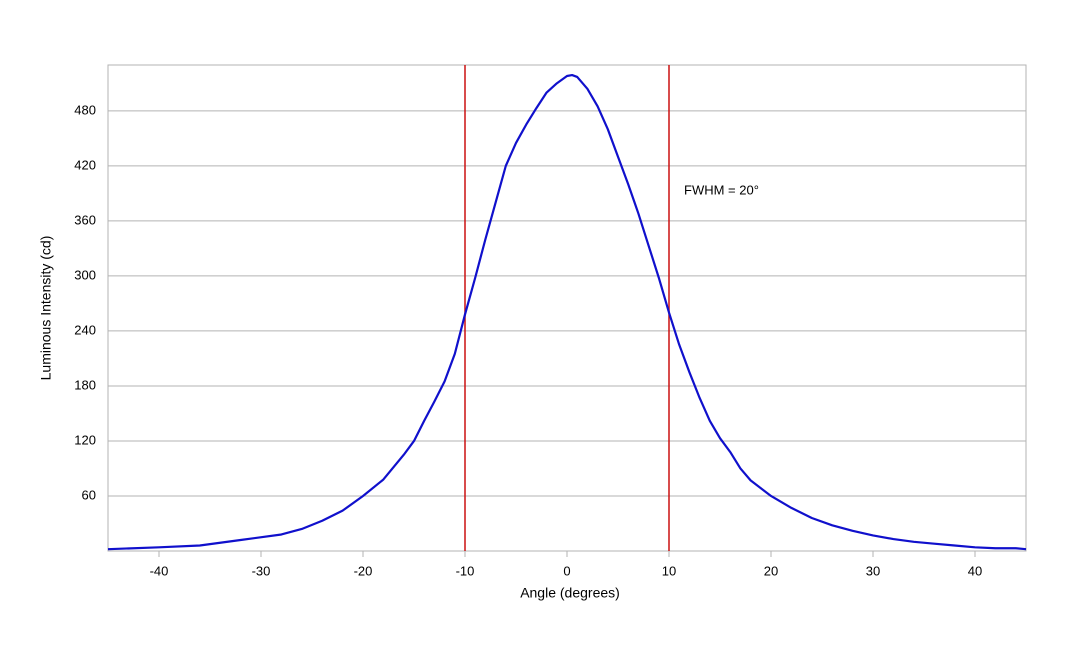  Describe the element at coordinates (46, 308) in the screenshot. I see `y-axis-label: Luminous Intensity (cd)` at that location.